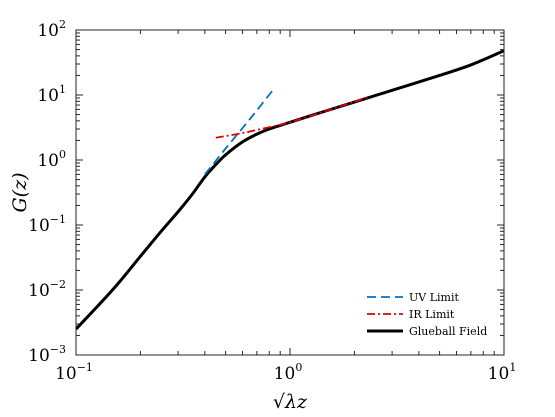 The width and height of the screenshot is (555, 417). I want to click on y-tick-label: 10⁰, so click(51, 159).